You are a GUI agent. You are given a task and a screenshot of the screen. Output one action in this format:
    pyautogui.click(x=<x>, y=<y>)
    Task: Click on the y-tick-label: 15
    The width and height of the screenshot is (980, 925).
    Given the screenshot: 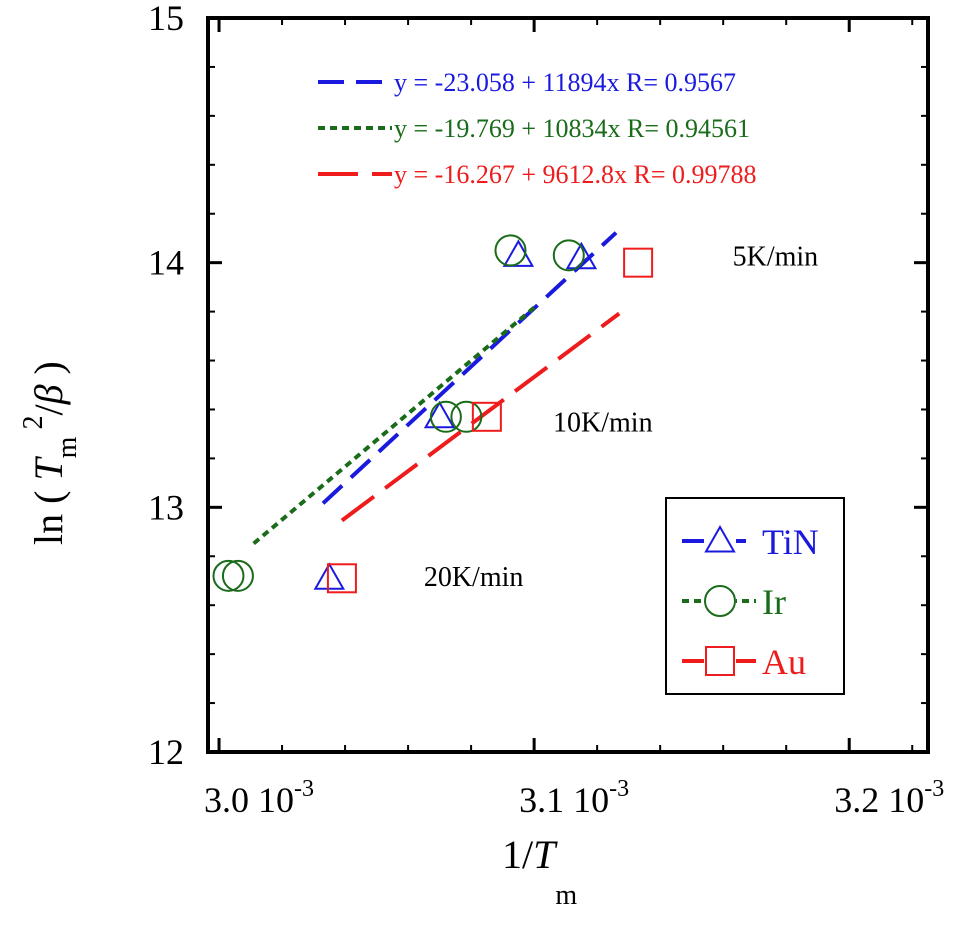 What is the action you would take?
    pyautogui.click(x=166, y=19)
    